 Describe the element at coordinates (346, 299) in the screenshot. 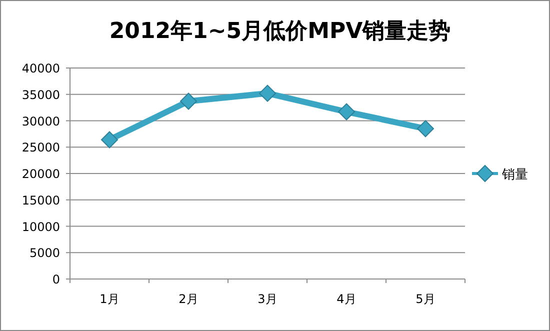

I see `x-tick-label: 4月` at that location.